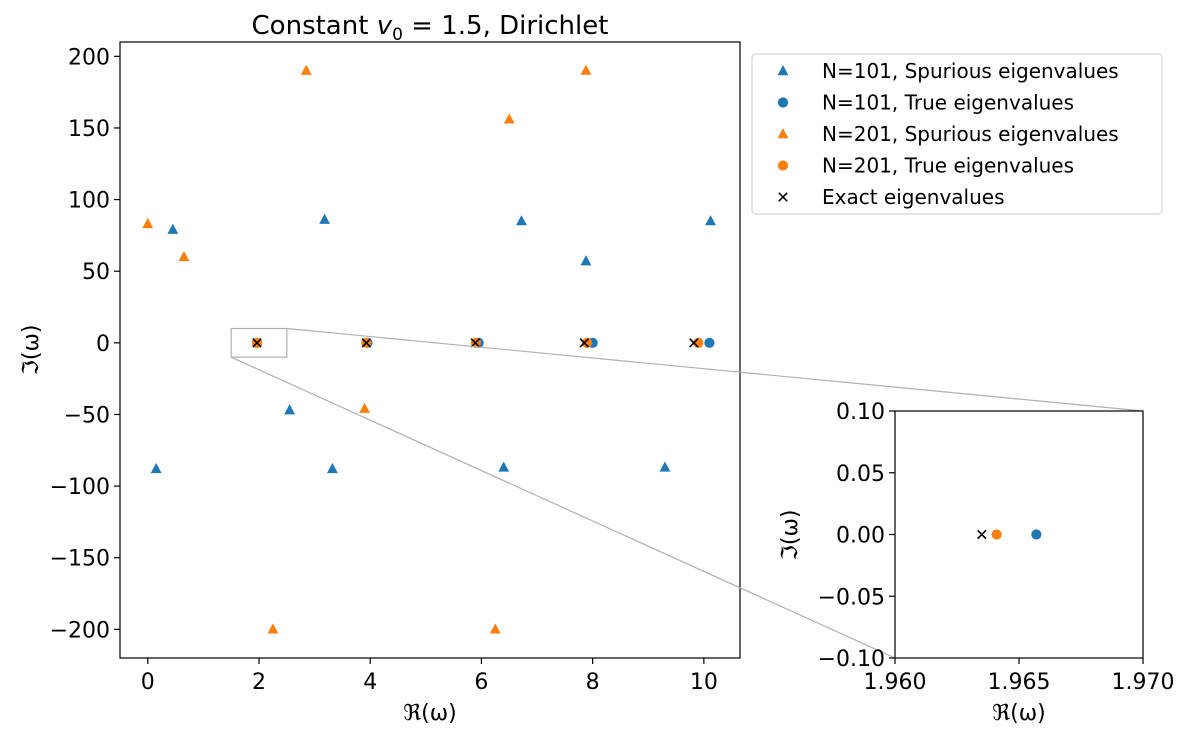 Image resolution: width=1188 pixels, height=733 pixels. I want to click on legend-entry: N=101, True eigenvalues, so click(925, 103).